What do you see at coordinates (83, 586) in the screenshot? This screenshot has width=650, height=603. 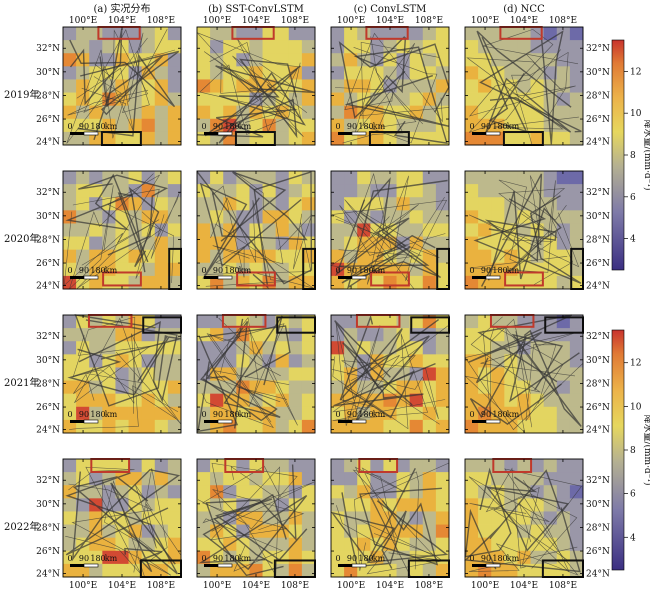 I see `lon-tick-label: 100°E` at bounding box center [83, 586].